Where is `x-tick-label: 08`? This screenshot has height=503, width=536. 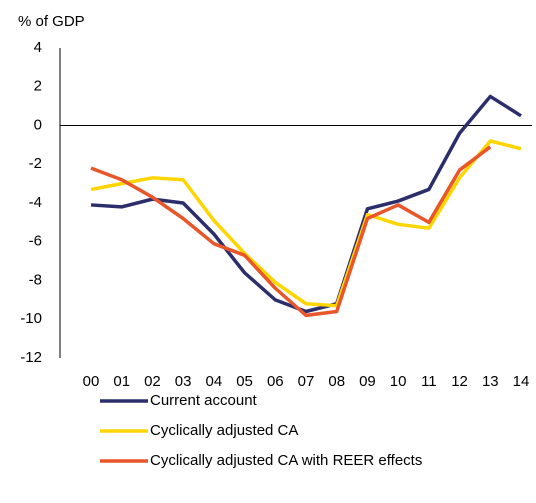 x-tick-label: 08 is located at coordinates (336, 381).